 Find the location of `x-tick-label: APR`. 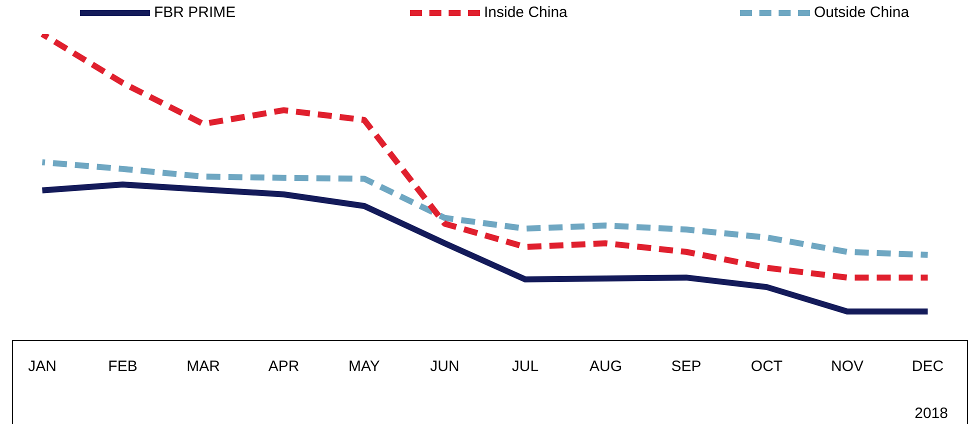

x-tick-label: APR is located at coordinates (284, 367).